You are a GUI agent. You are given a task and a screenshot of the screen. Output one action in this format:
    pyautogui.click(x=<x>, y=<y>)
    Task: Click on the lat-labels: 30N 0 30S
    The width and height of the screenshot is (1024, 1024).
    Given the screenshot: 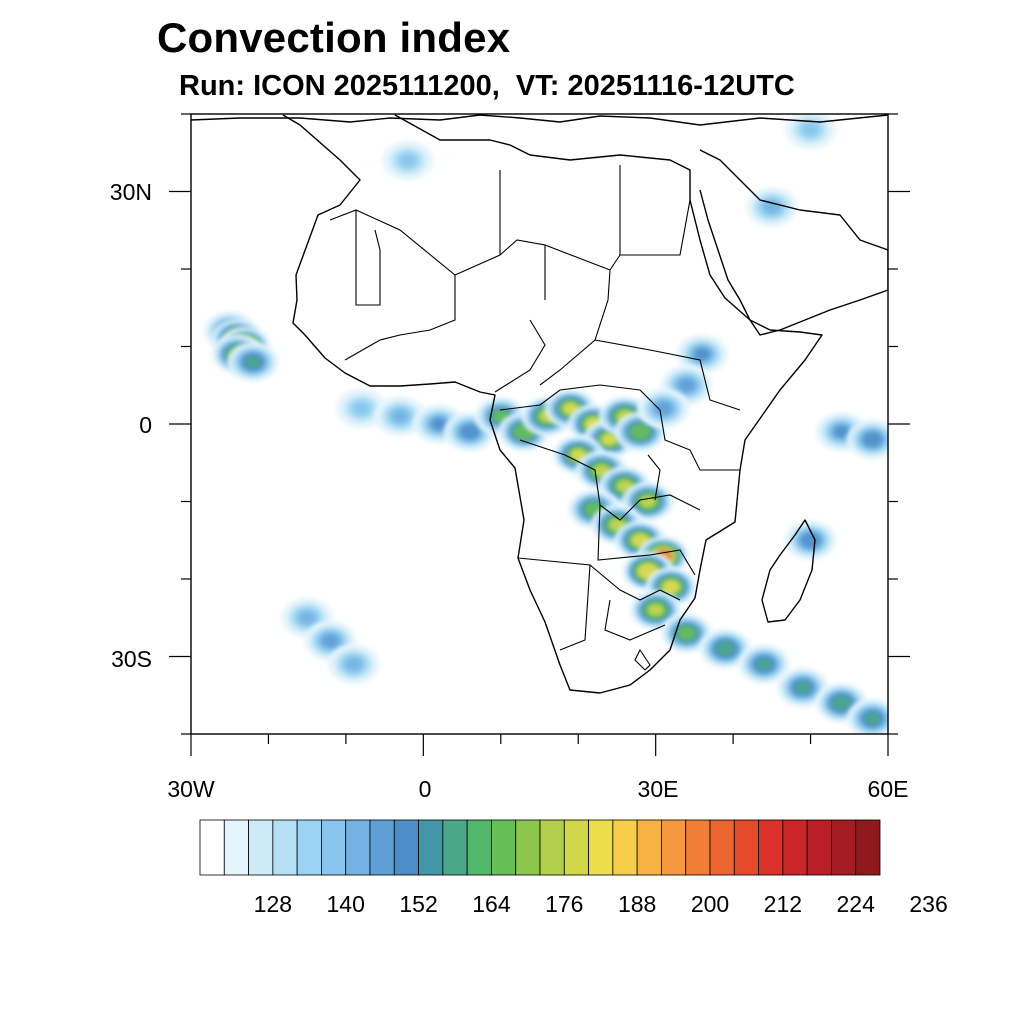 What is the action you would take?
    pyautogui.click(x=131, y=425)
    